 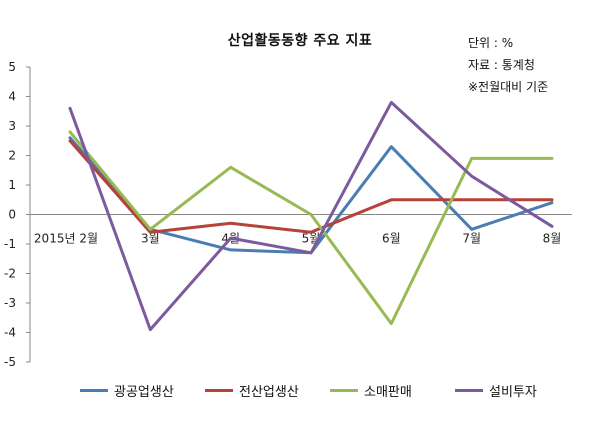 What do you see at coordinates (10, 244) in the screenshot?
I see `y-tick-label: -1` at bounding box center [10, 244].